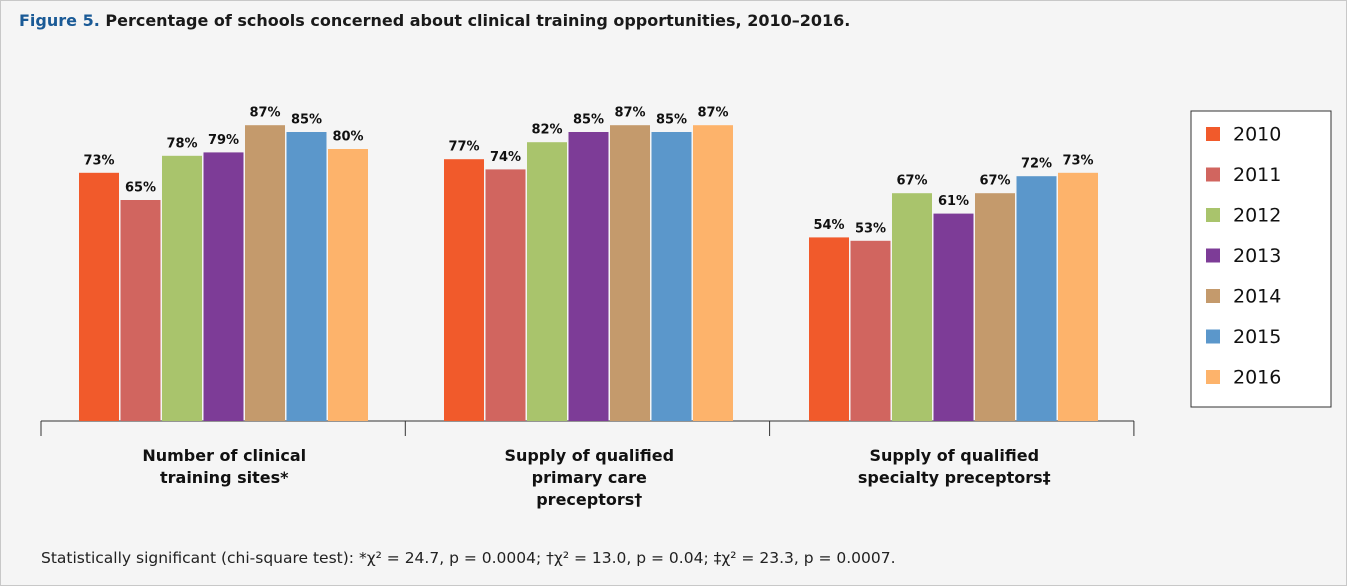 The width and height of the screenshot is (1347, 586). Describe the element at coordinates (505, 157) in the screenshot. I see `value-label: 74%` at that location.